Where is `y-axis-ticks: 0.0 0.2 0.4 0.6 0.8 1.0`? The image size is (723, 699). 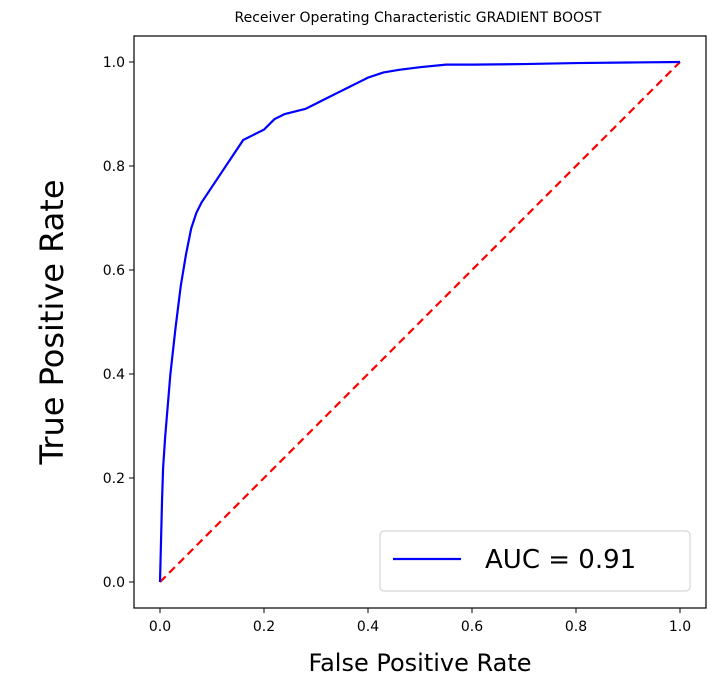
y-axis-ticks: 0.0 0.2 0.4 0.6 0.8 1.0 is located at coordinates (118, 323).